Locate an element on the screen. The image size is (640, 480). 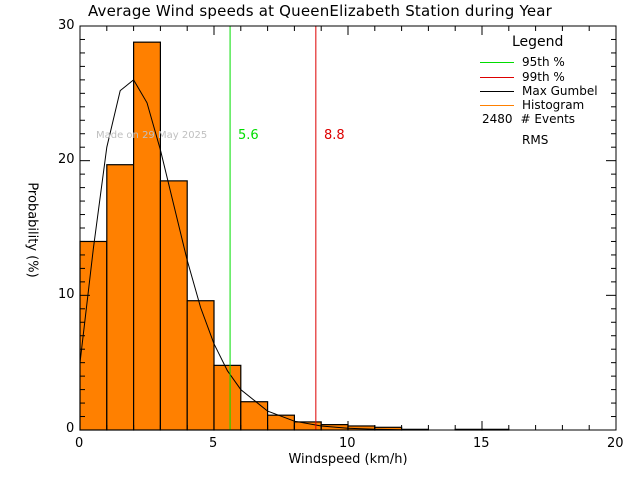
x-axis-label: Windspeed (km/h) is located at coordinates (348, 459).